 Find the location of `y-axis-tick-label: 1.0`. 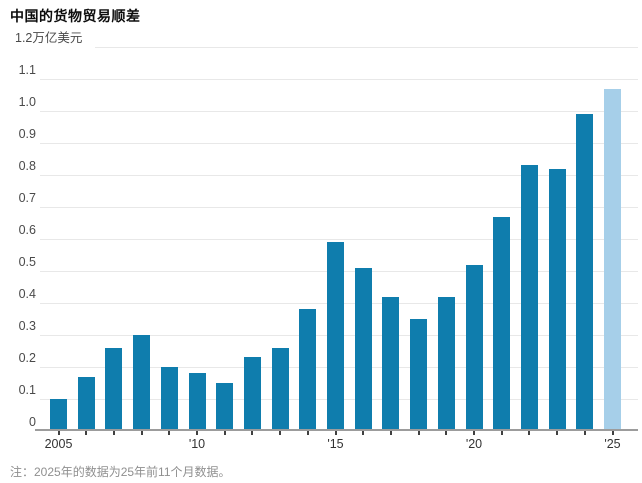

y-axis-tick-label: 1.0 is located at coordinates (27, 102).